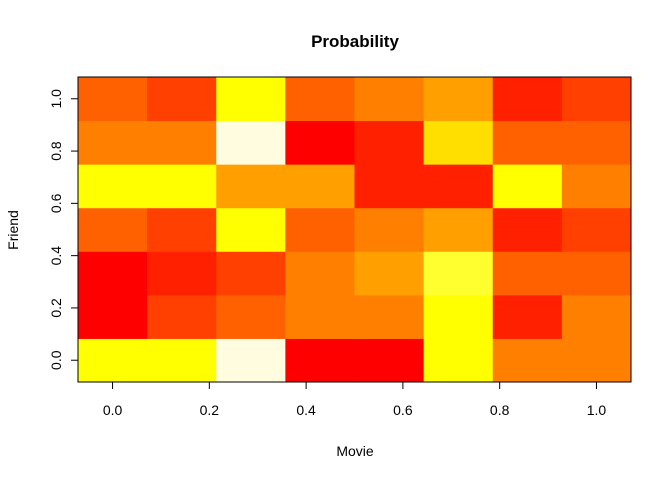 Image resolution: width=672 pixels, height=480 pixels. I want to click on x-tick-label: 1.0, so click(597, 410).